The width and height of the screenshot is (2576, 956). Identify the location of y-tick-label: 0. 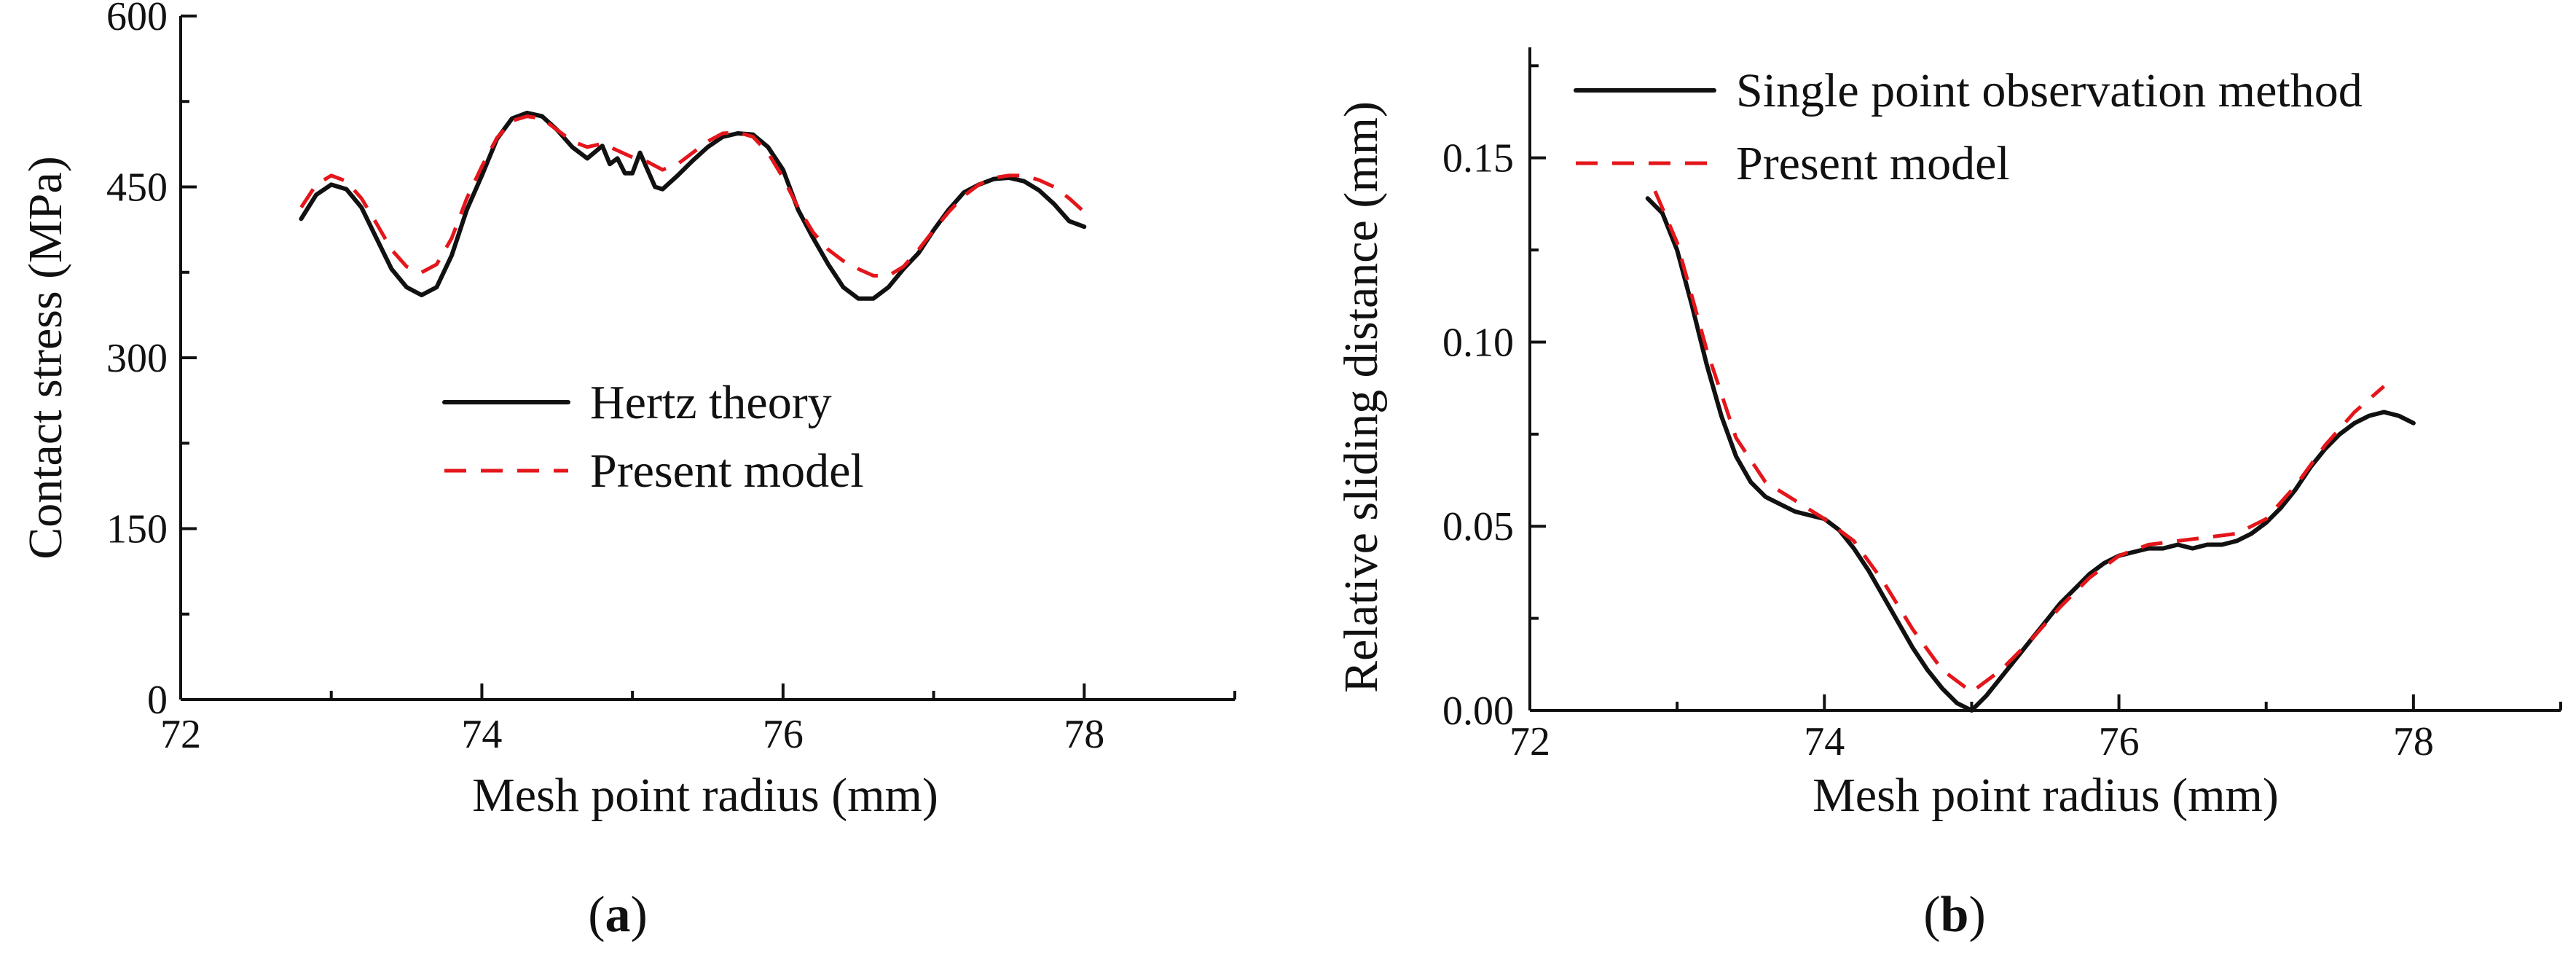
(157, 700).